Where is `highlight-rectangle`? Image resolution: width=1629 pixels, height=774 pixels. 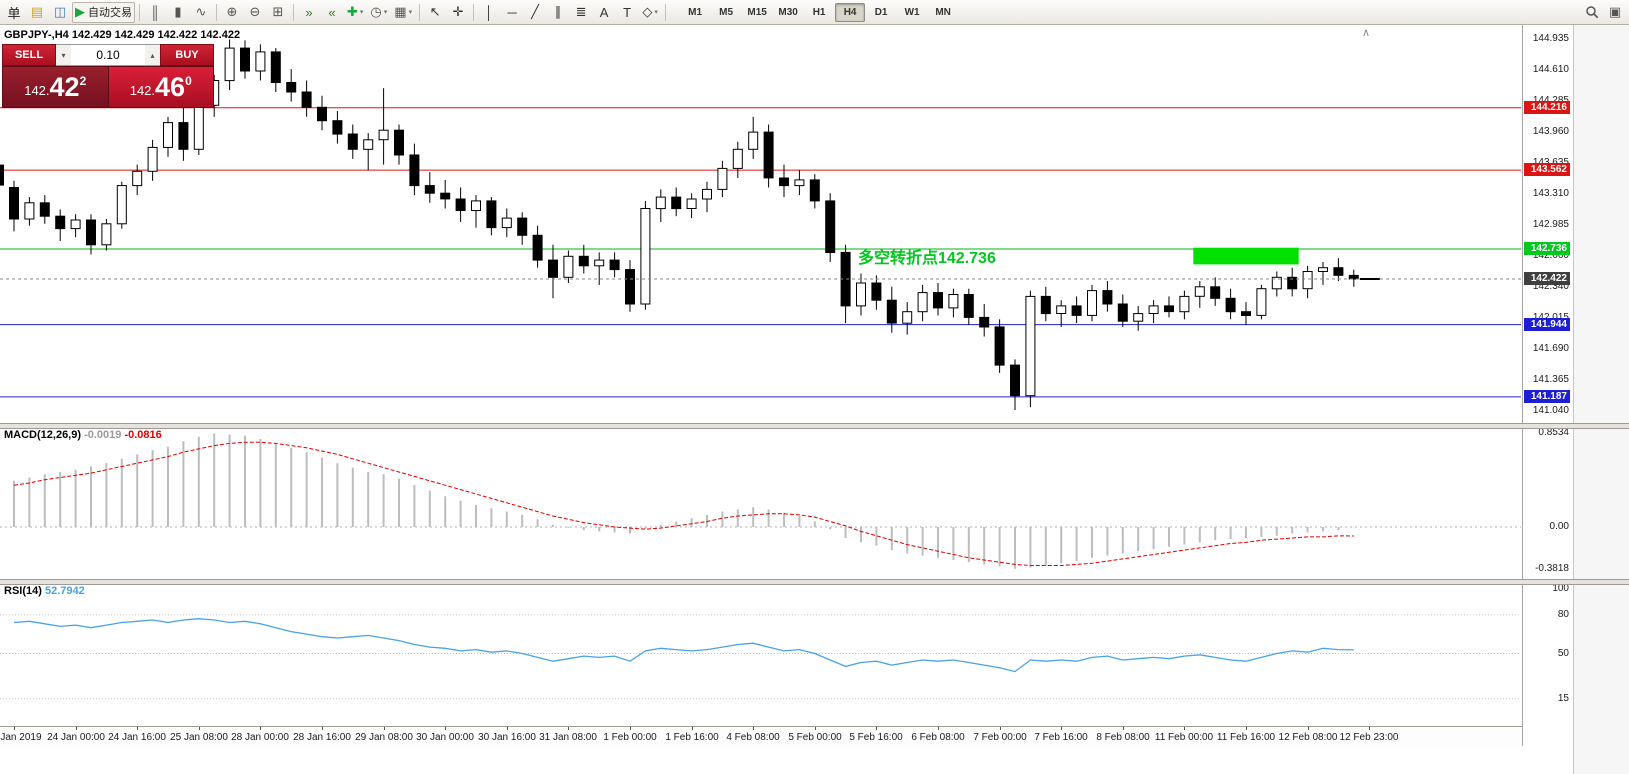
highlight-rectangle is located at coordinates (1246, 256).